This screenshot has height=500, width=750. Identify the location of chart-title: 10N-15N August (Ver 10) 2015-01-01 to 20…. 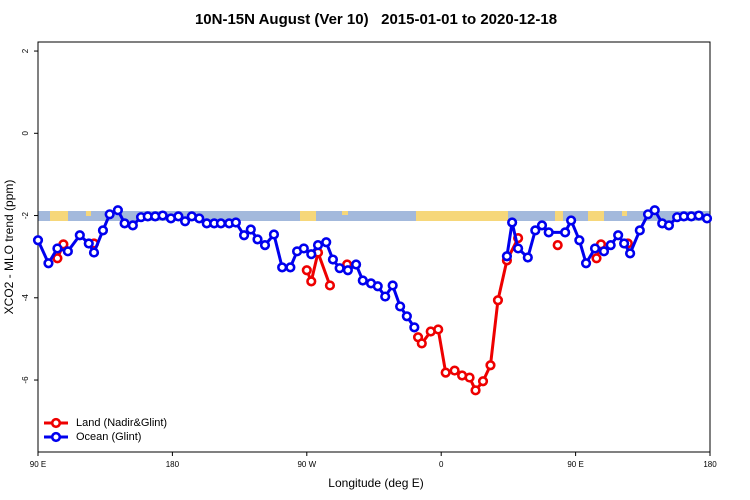
(376, 19).